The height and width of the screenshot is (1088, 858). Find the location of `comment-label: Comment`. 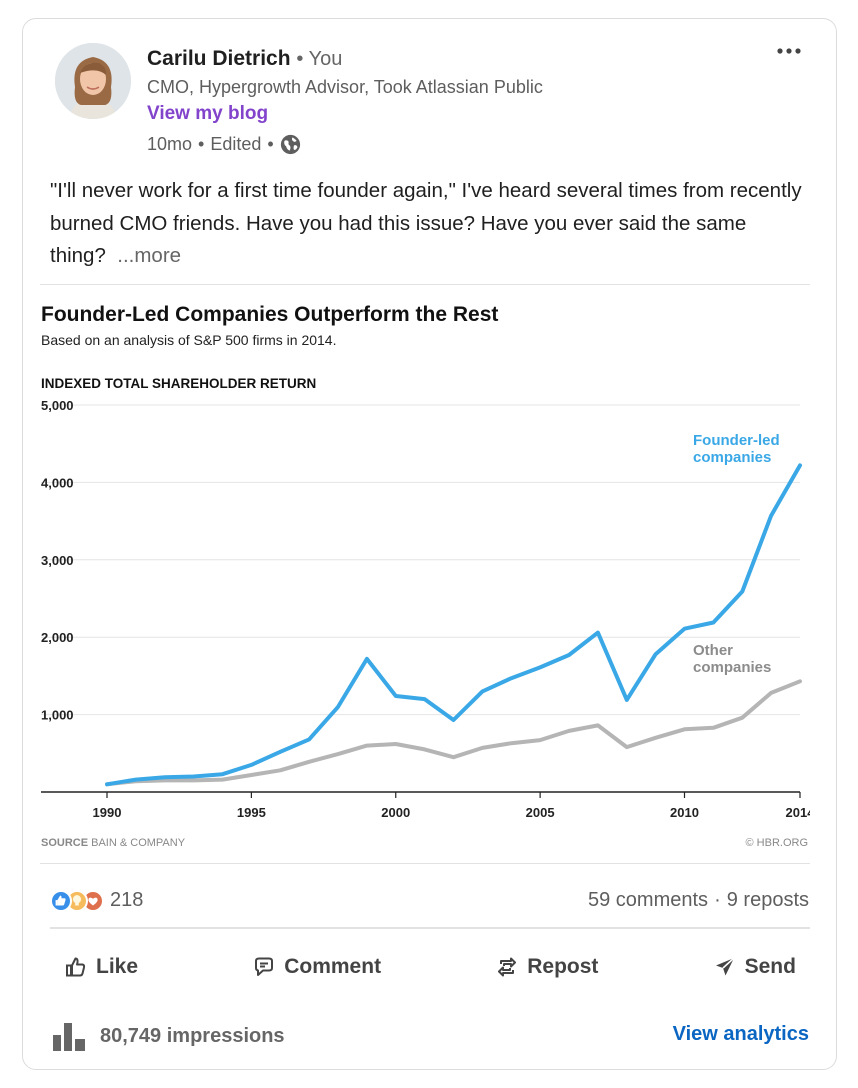

comment-label: Comment is located at coordinates (333, 966).